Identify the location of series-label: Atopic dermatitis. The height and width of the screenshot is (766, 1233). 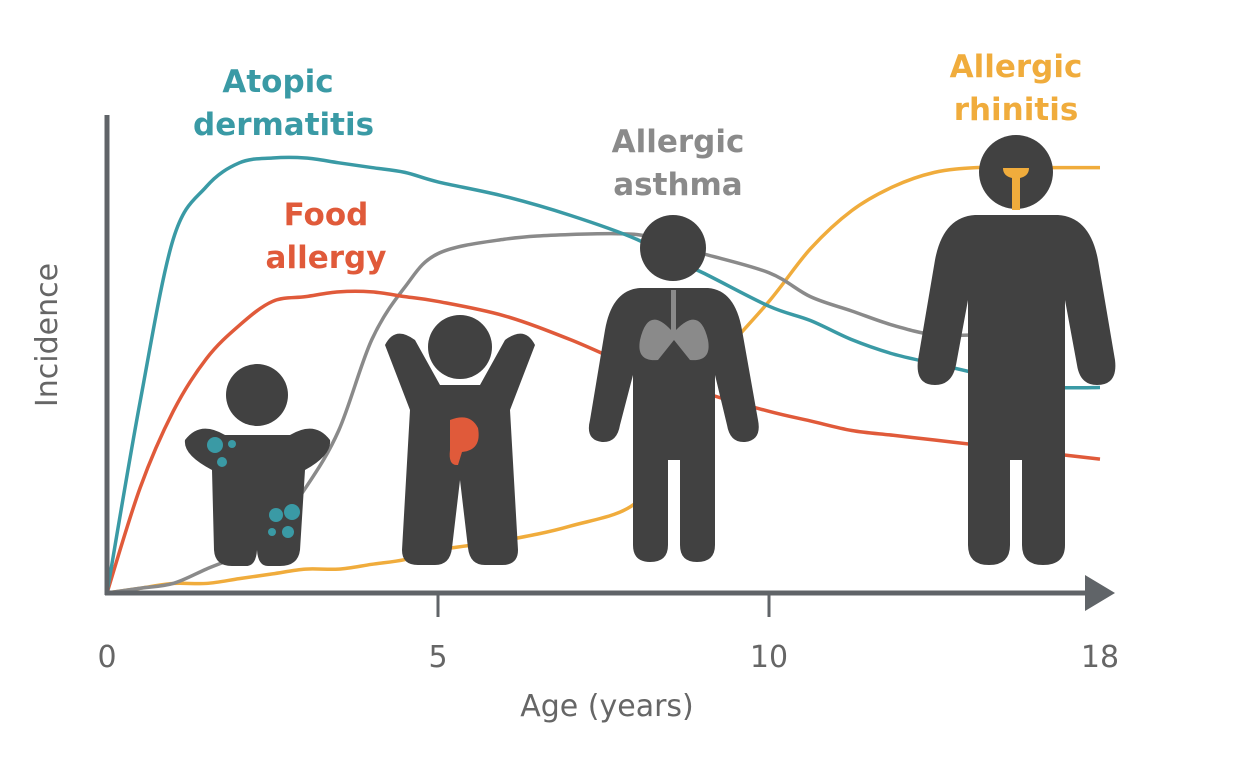
(284, 103).